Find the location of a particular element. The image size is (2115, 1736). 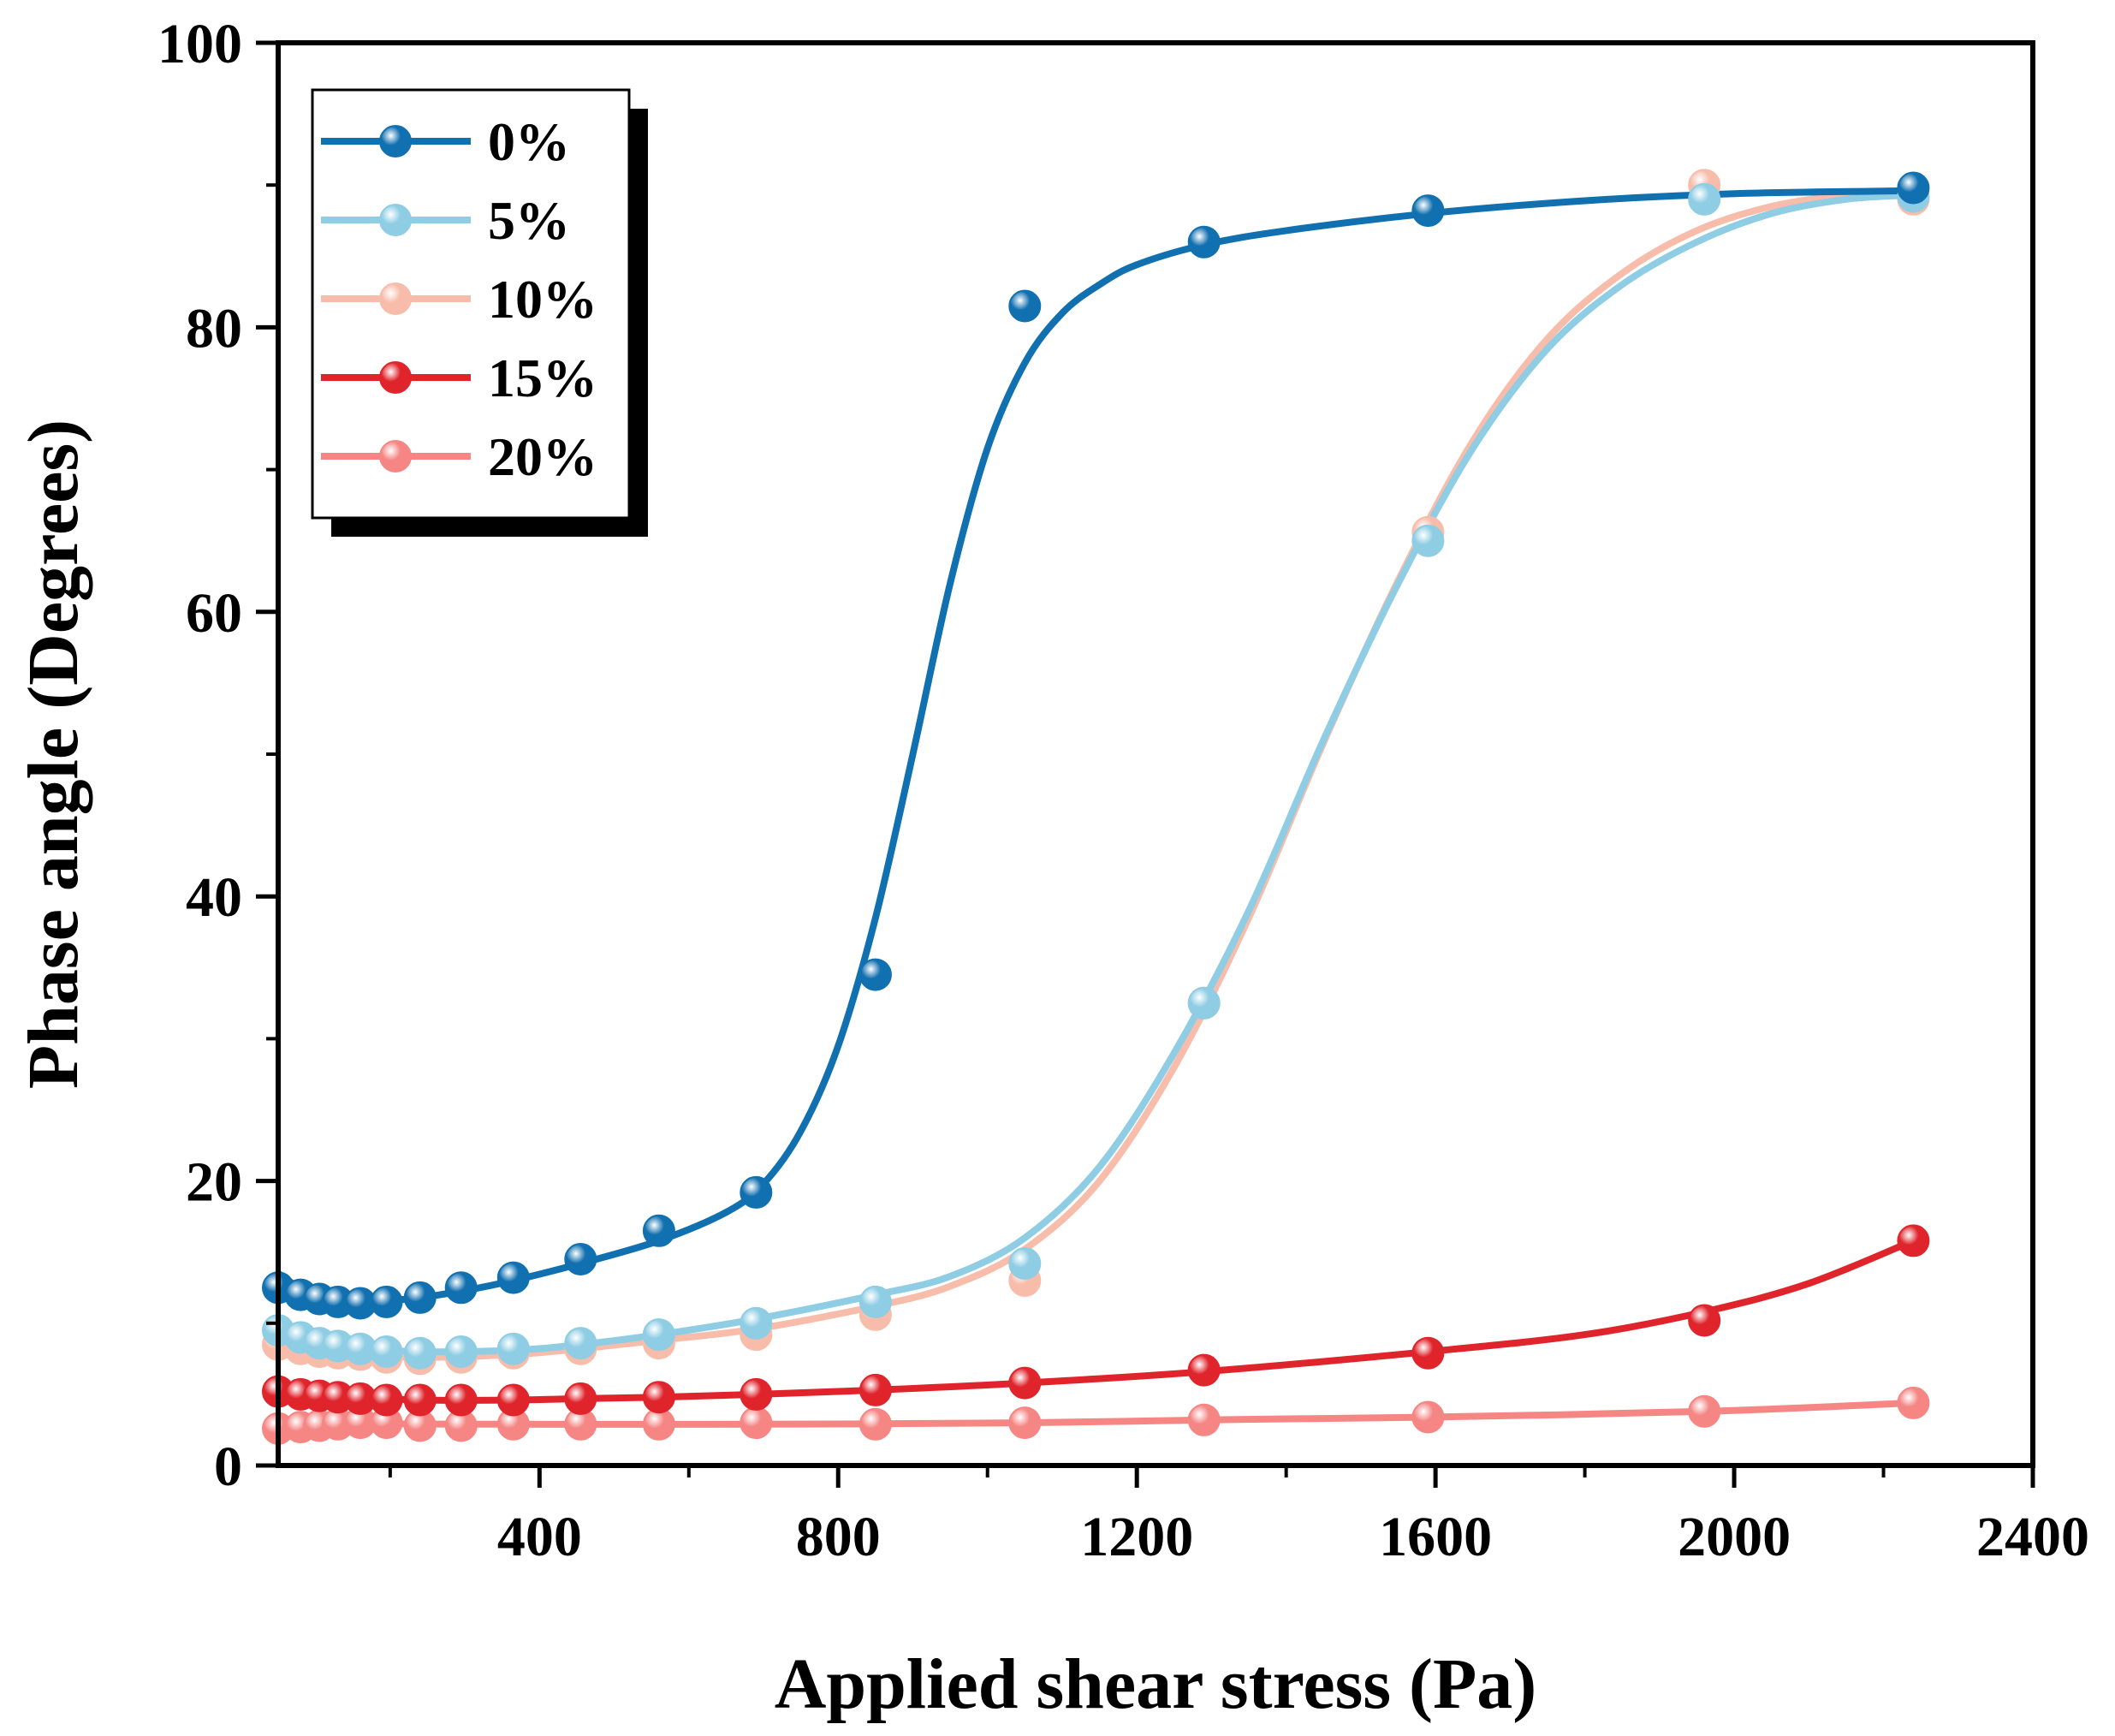

legend-label-0-pct: 0% is located at coordinates (529, 142).